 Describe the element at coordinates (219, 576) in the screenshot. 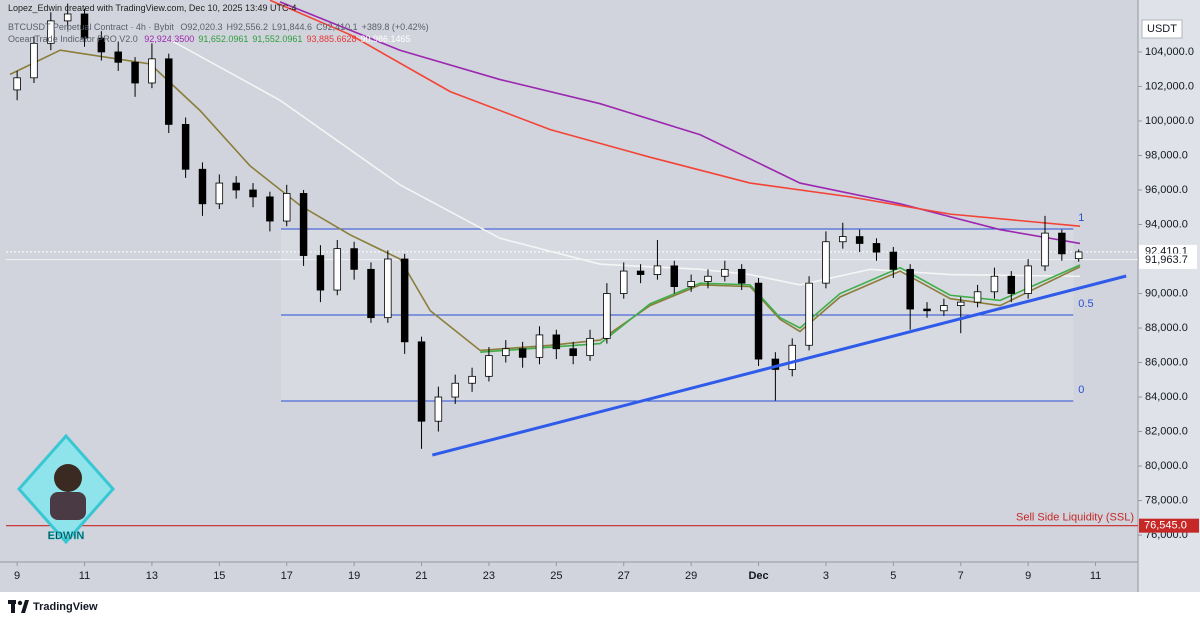

I see `x-tick-label: 15` at that location.